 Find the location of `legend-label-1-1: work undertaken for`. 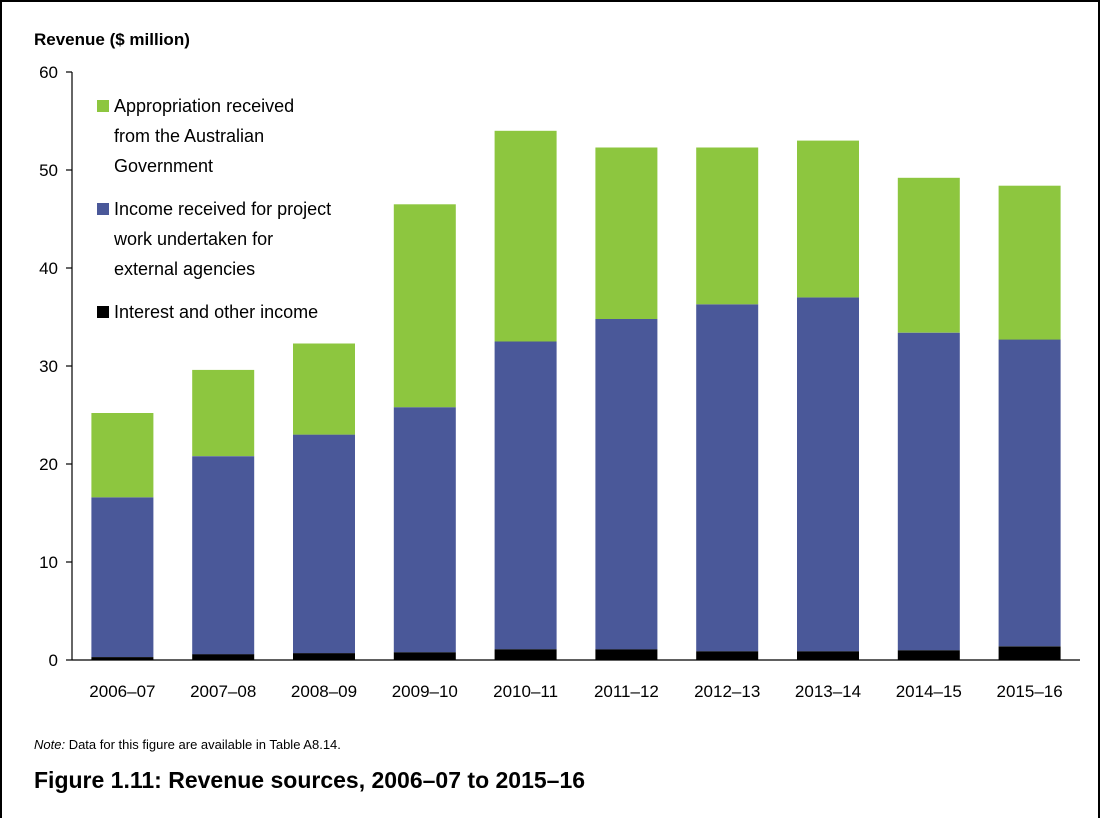

legend-label-1-1: work undertaken for is located at coordinates (193, 239).